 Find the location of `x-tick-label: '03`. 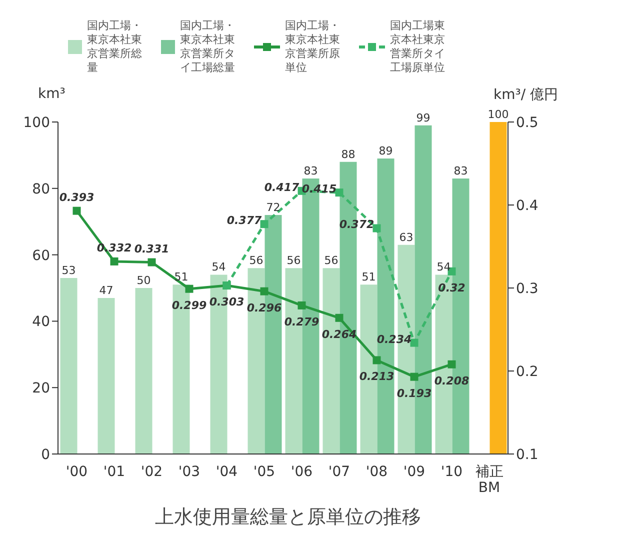

x-tick-label: '03 is located at coordinates (189, 472).